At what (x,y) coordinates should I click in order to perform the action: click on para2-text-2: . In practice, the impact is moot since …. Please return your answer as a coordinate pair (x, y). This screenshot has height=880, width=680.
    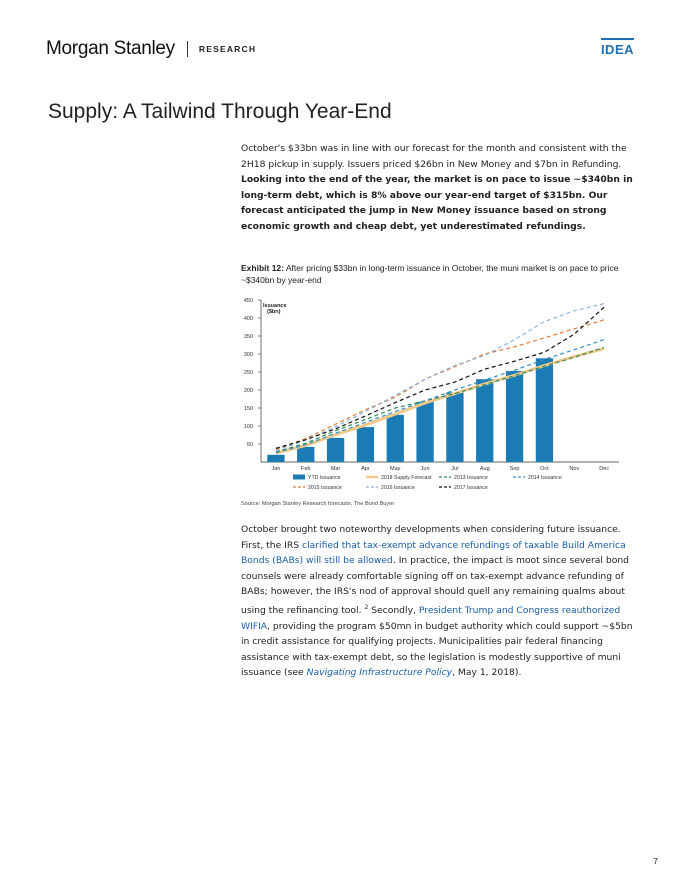
    Looking at the image, I should click on (435, 586).